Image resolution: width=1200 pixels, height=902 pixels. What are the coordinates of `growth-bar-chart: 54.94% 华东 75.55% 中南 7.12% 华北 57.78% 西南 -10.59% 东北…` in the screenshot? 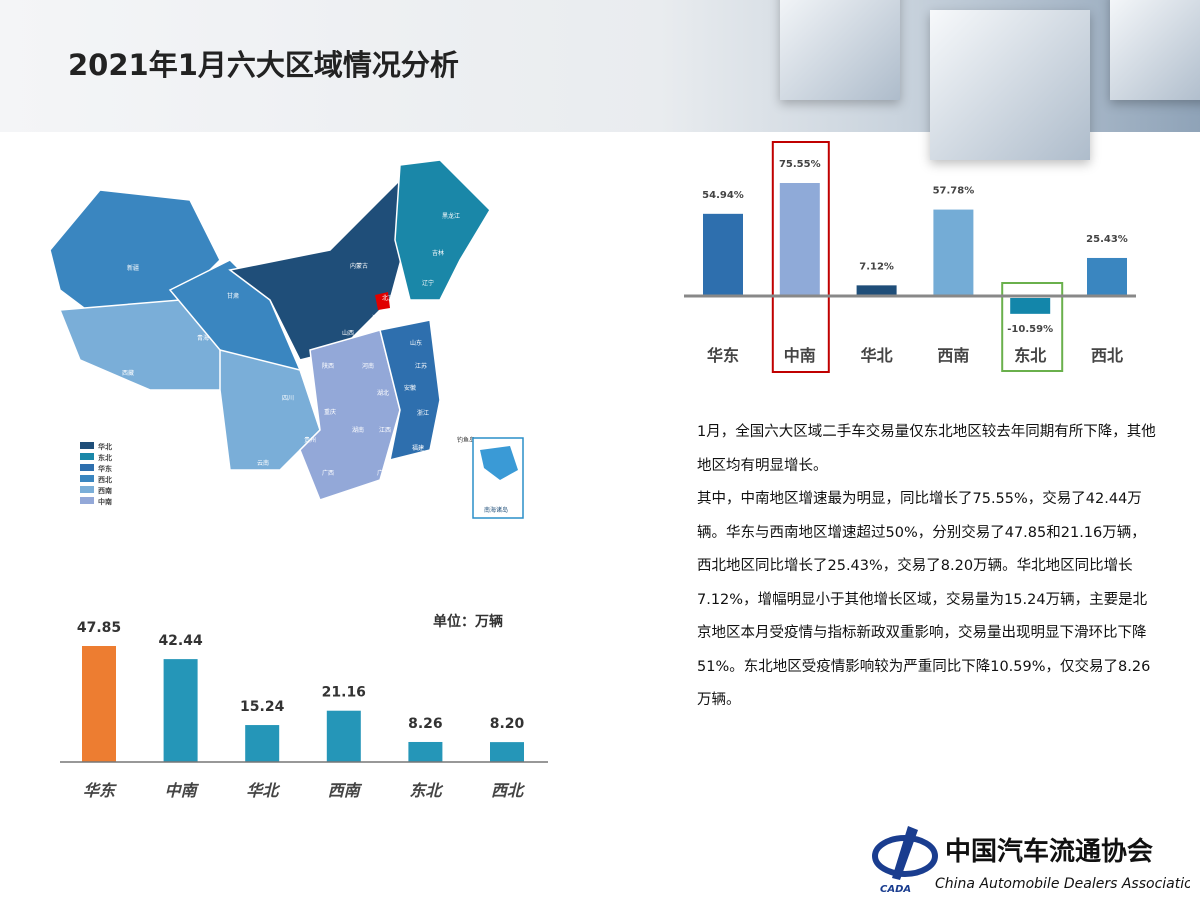 It's located at (910, 257).